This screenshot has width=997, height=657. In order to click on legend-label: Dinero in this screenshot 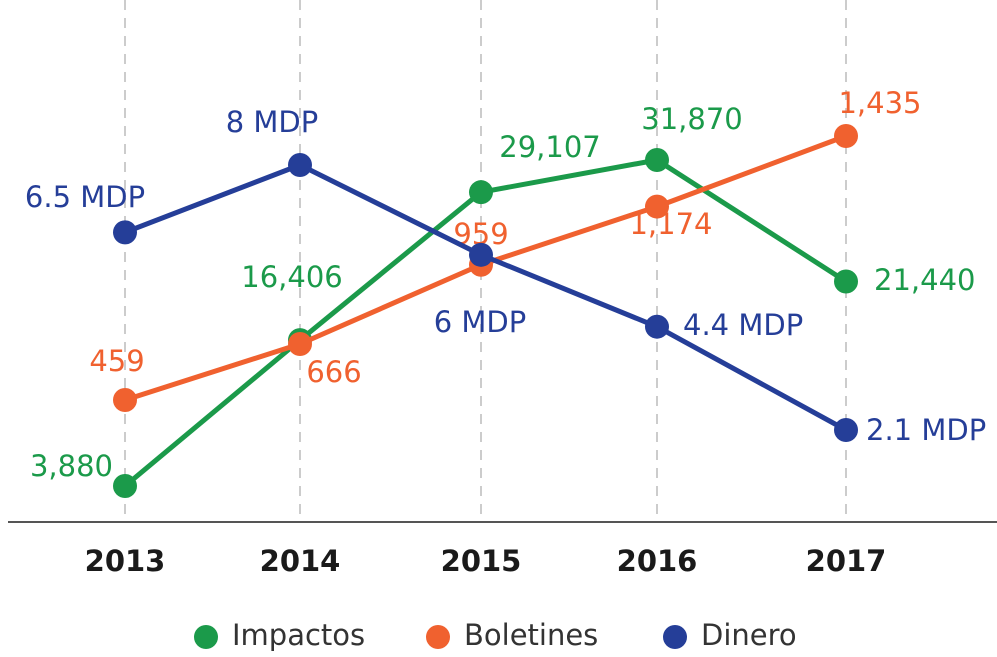, I will do `click(749, 635)`.